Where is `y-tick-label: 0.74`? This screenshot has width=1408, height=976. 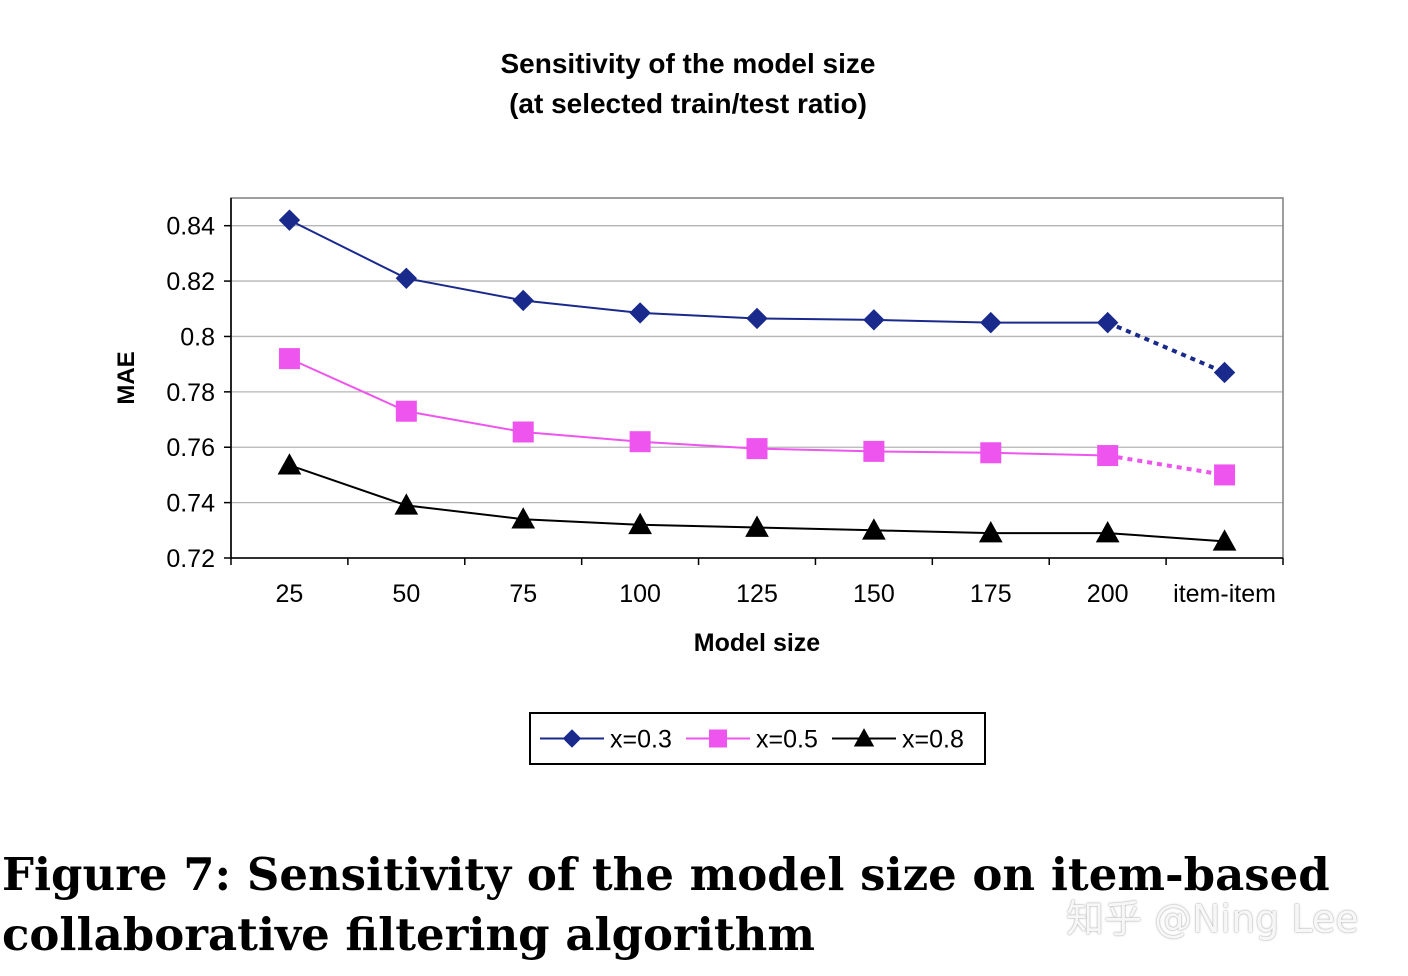 y-tick-label: 0.74 is located at coordinates (190, 504).